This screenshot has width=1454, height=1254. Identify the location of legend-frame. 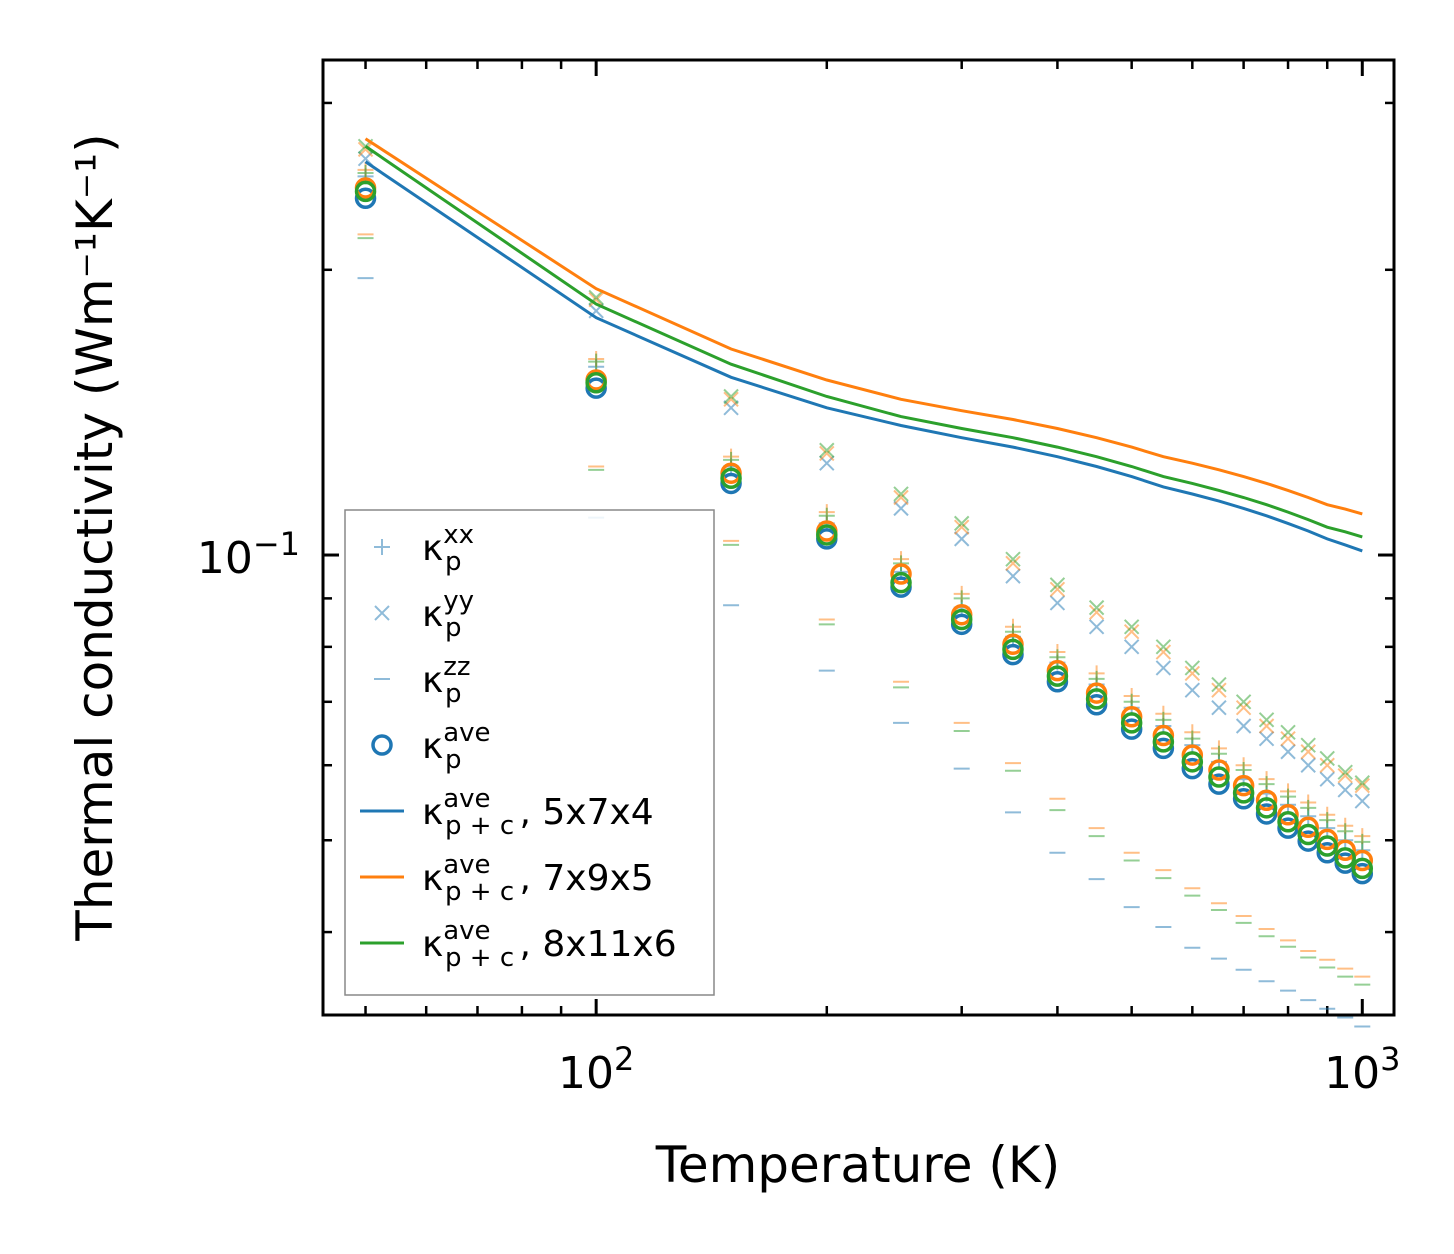
(529, 752).